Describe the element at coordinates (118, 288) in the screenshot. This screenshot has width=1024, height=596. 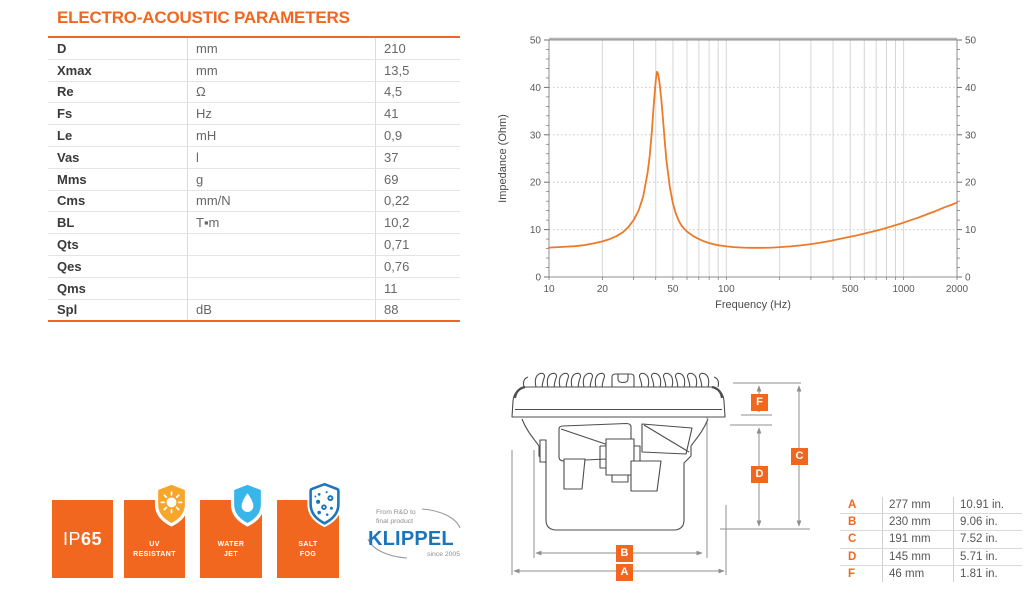
I see `param-name: Qms` at that location.